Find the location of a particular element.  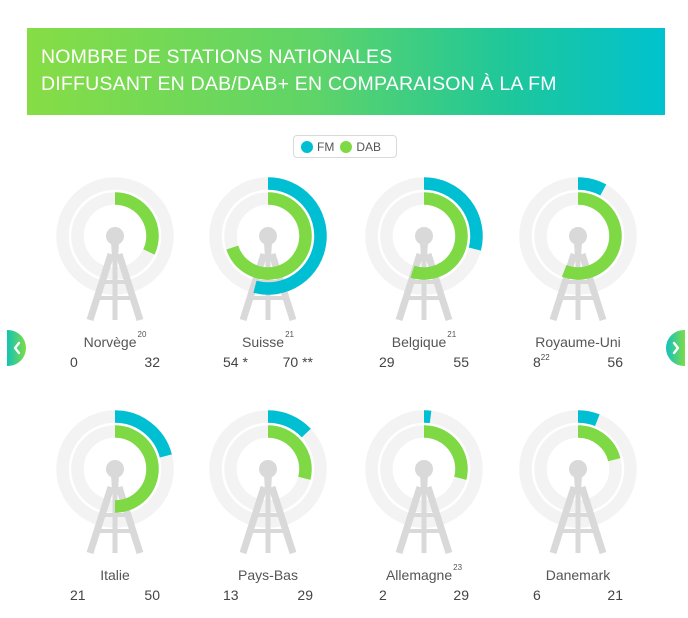

legend-item-dab: DAB is located at coordinates (360, 147).